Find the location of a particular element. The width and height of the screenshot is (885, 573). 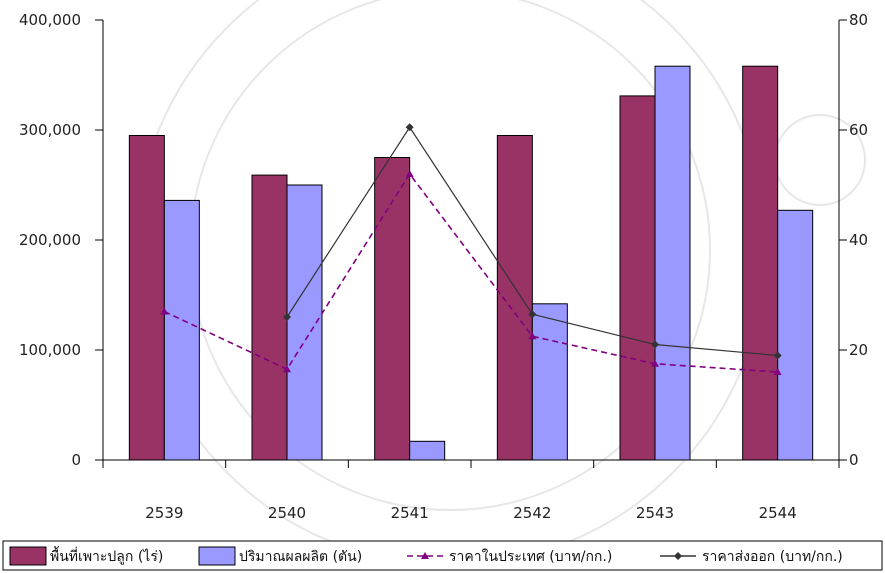

x-tick-label: 2544 is located at coordinates (778, 513).